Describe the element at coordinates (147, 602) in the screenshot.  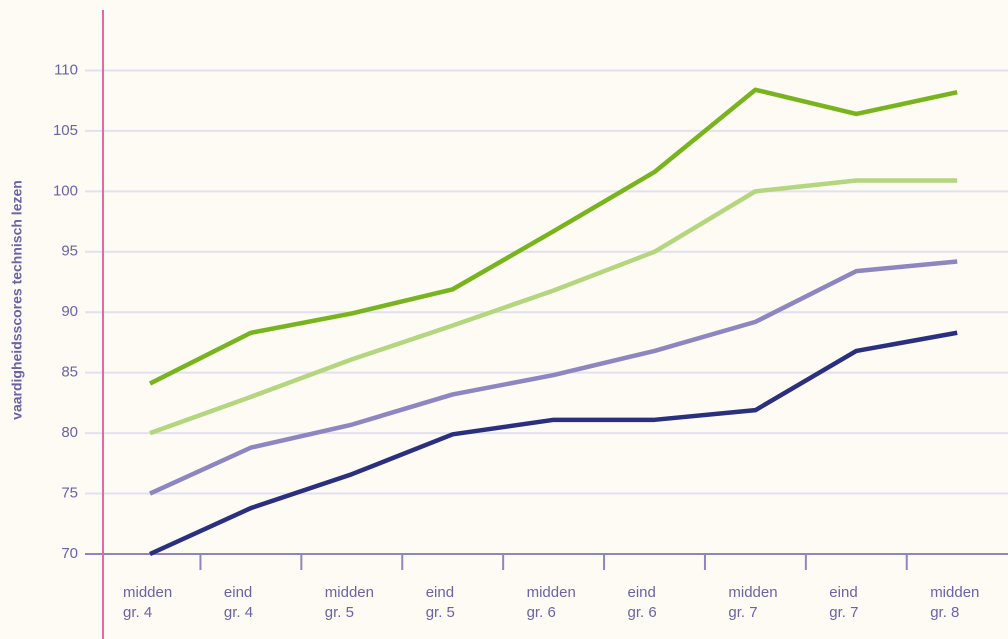
I see `x-tick-label: midden gr. 4` at that location.